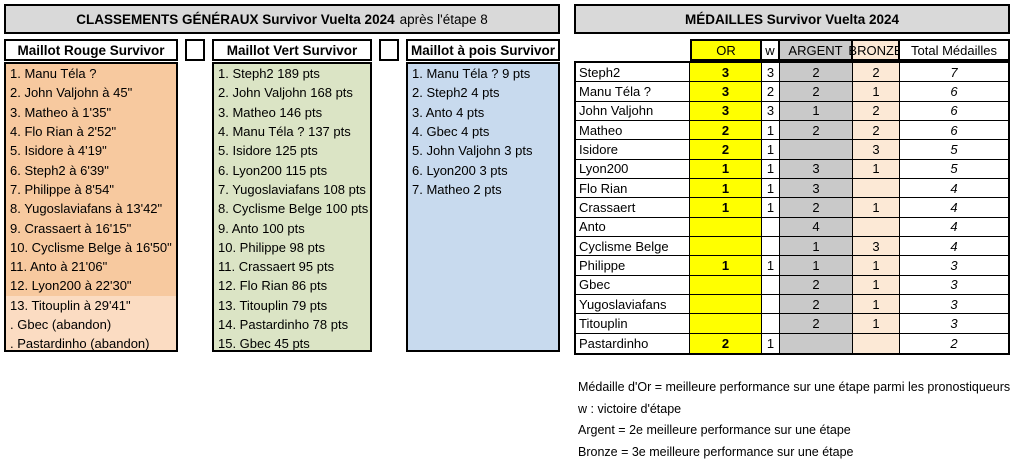  What do you see at coordinates (292, 73) in the screenshot?
I see `vert-rank-item: 1. Steph2 189 pts` at bounding box center [292, 73].